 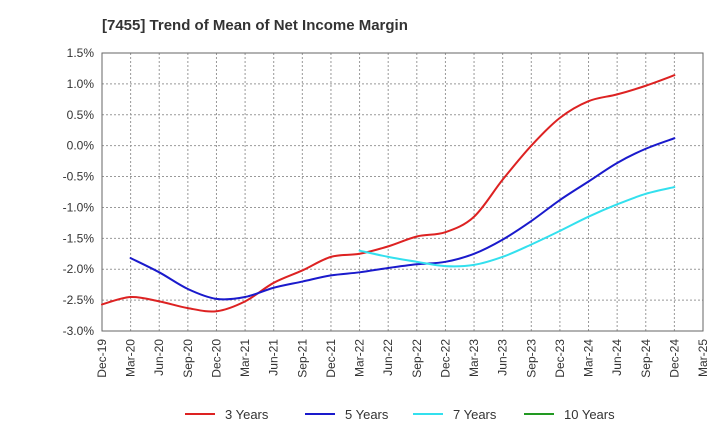 What do you see at coordinates (475, 414) in the screenshot?
I see `legend-label-7-years: 7 Years` at bounding box center [475, 414].